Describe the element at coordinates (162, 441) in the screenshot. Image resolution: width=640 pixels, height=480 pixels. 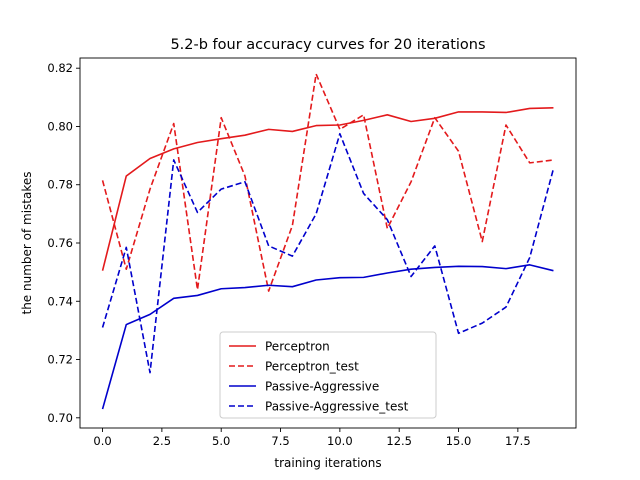
I see `x-tick-label: 2.5` at that location.